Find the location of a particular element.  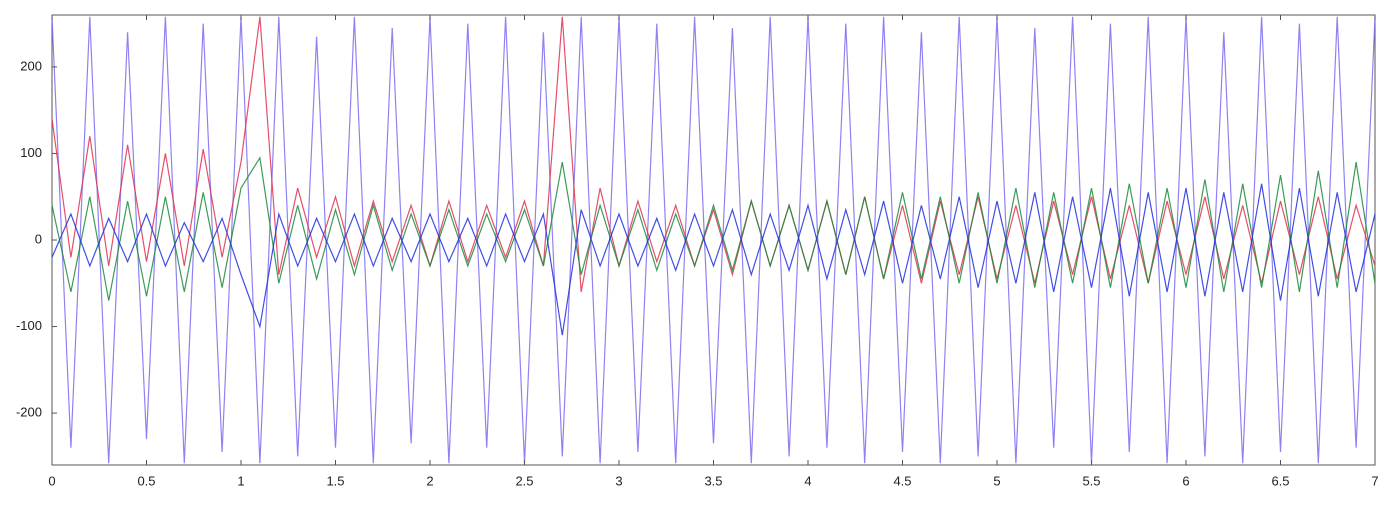

x-tick-label: 7 is located at coordinates (1374, 480).